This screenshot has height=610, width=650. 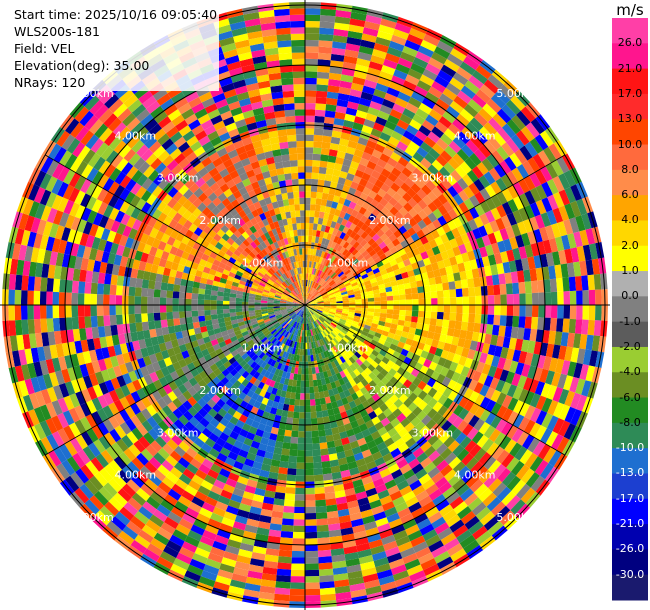 What do you see at coordinates (116, 14) in the screenshot?
I see `start-time-label: Start time: 2025/10/16 09:05:40` at bounding box center [116, 14].